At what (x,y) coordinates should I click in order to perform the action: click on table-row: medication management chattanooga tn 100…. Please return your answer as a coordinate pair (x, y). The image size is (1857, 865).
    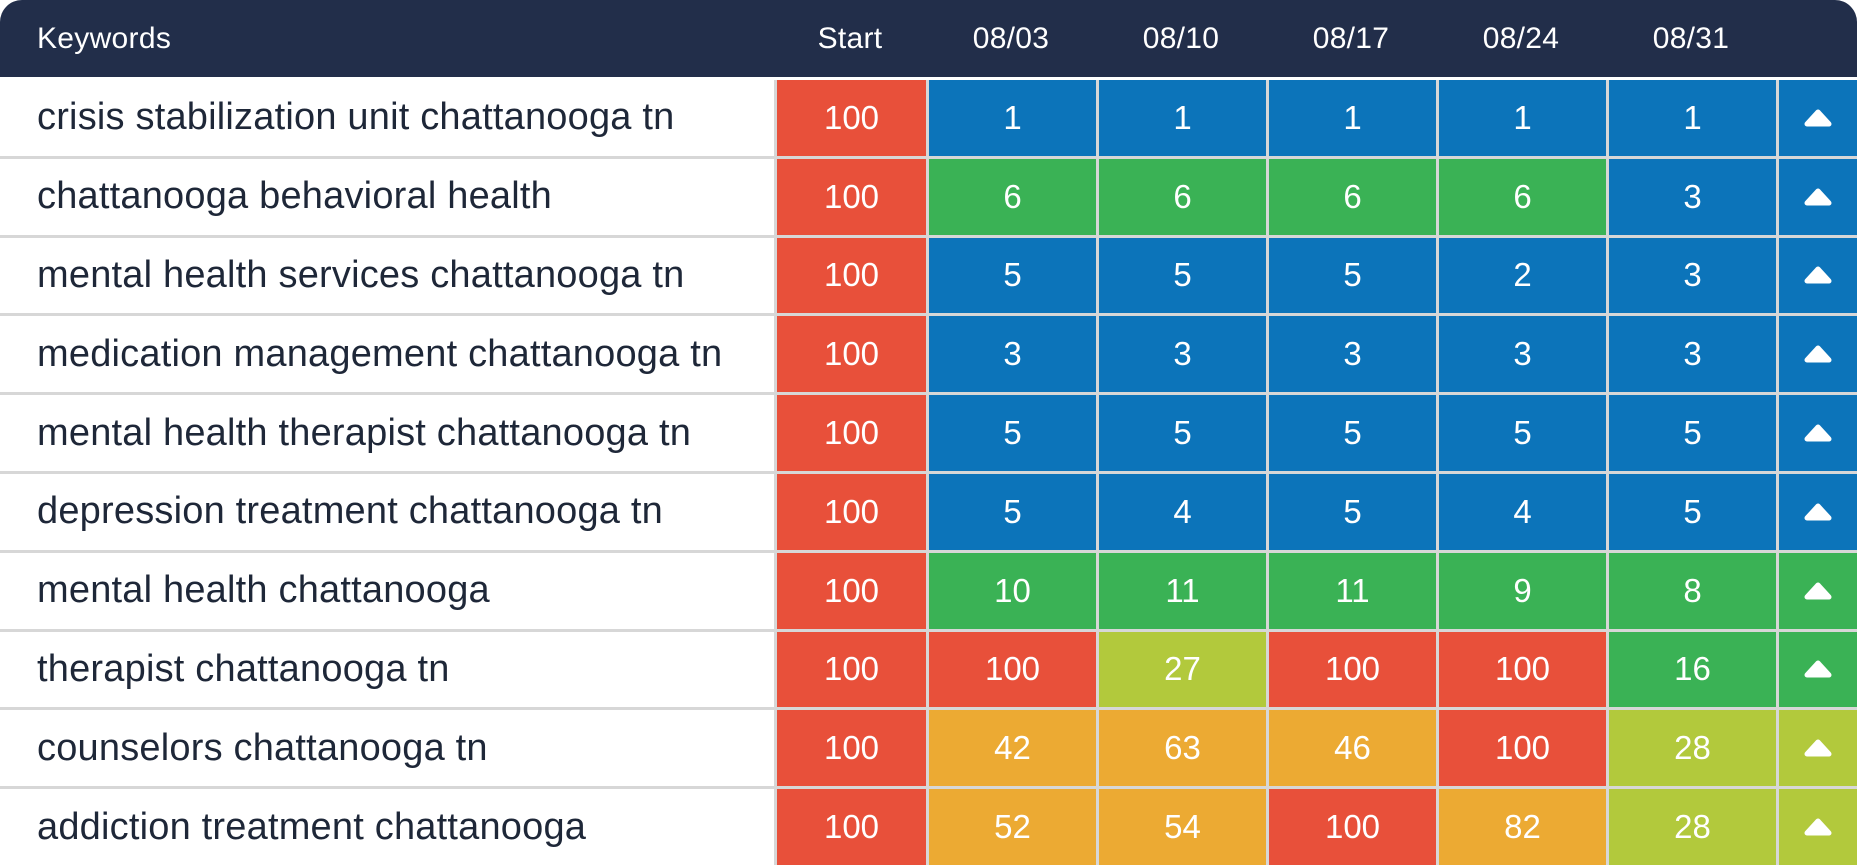
    Looking at the image, I should click on (928, 353).